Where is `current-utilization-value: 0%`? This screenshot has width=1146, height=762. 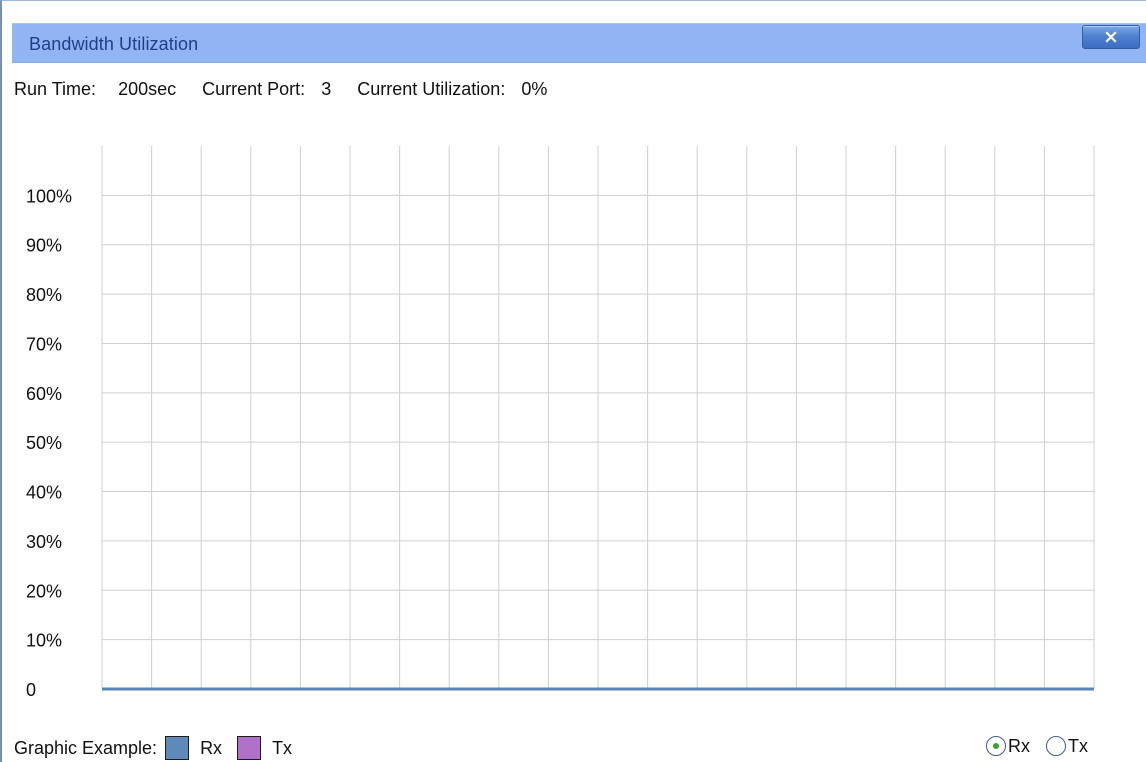
current-utilization-value: 0% is located at coordinates (534, 89).